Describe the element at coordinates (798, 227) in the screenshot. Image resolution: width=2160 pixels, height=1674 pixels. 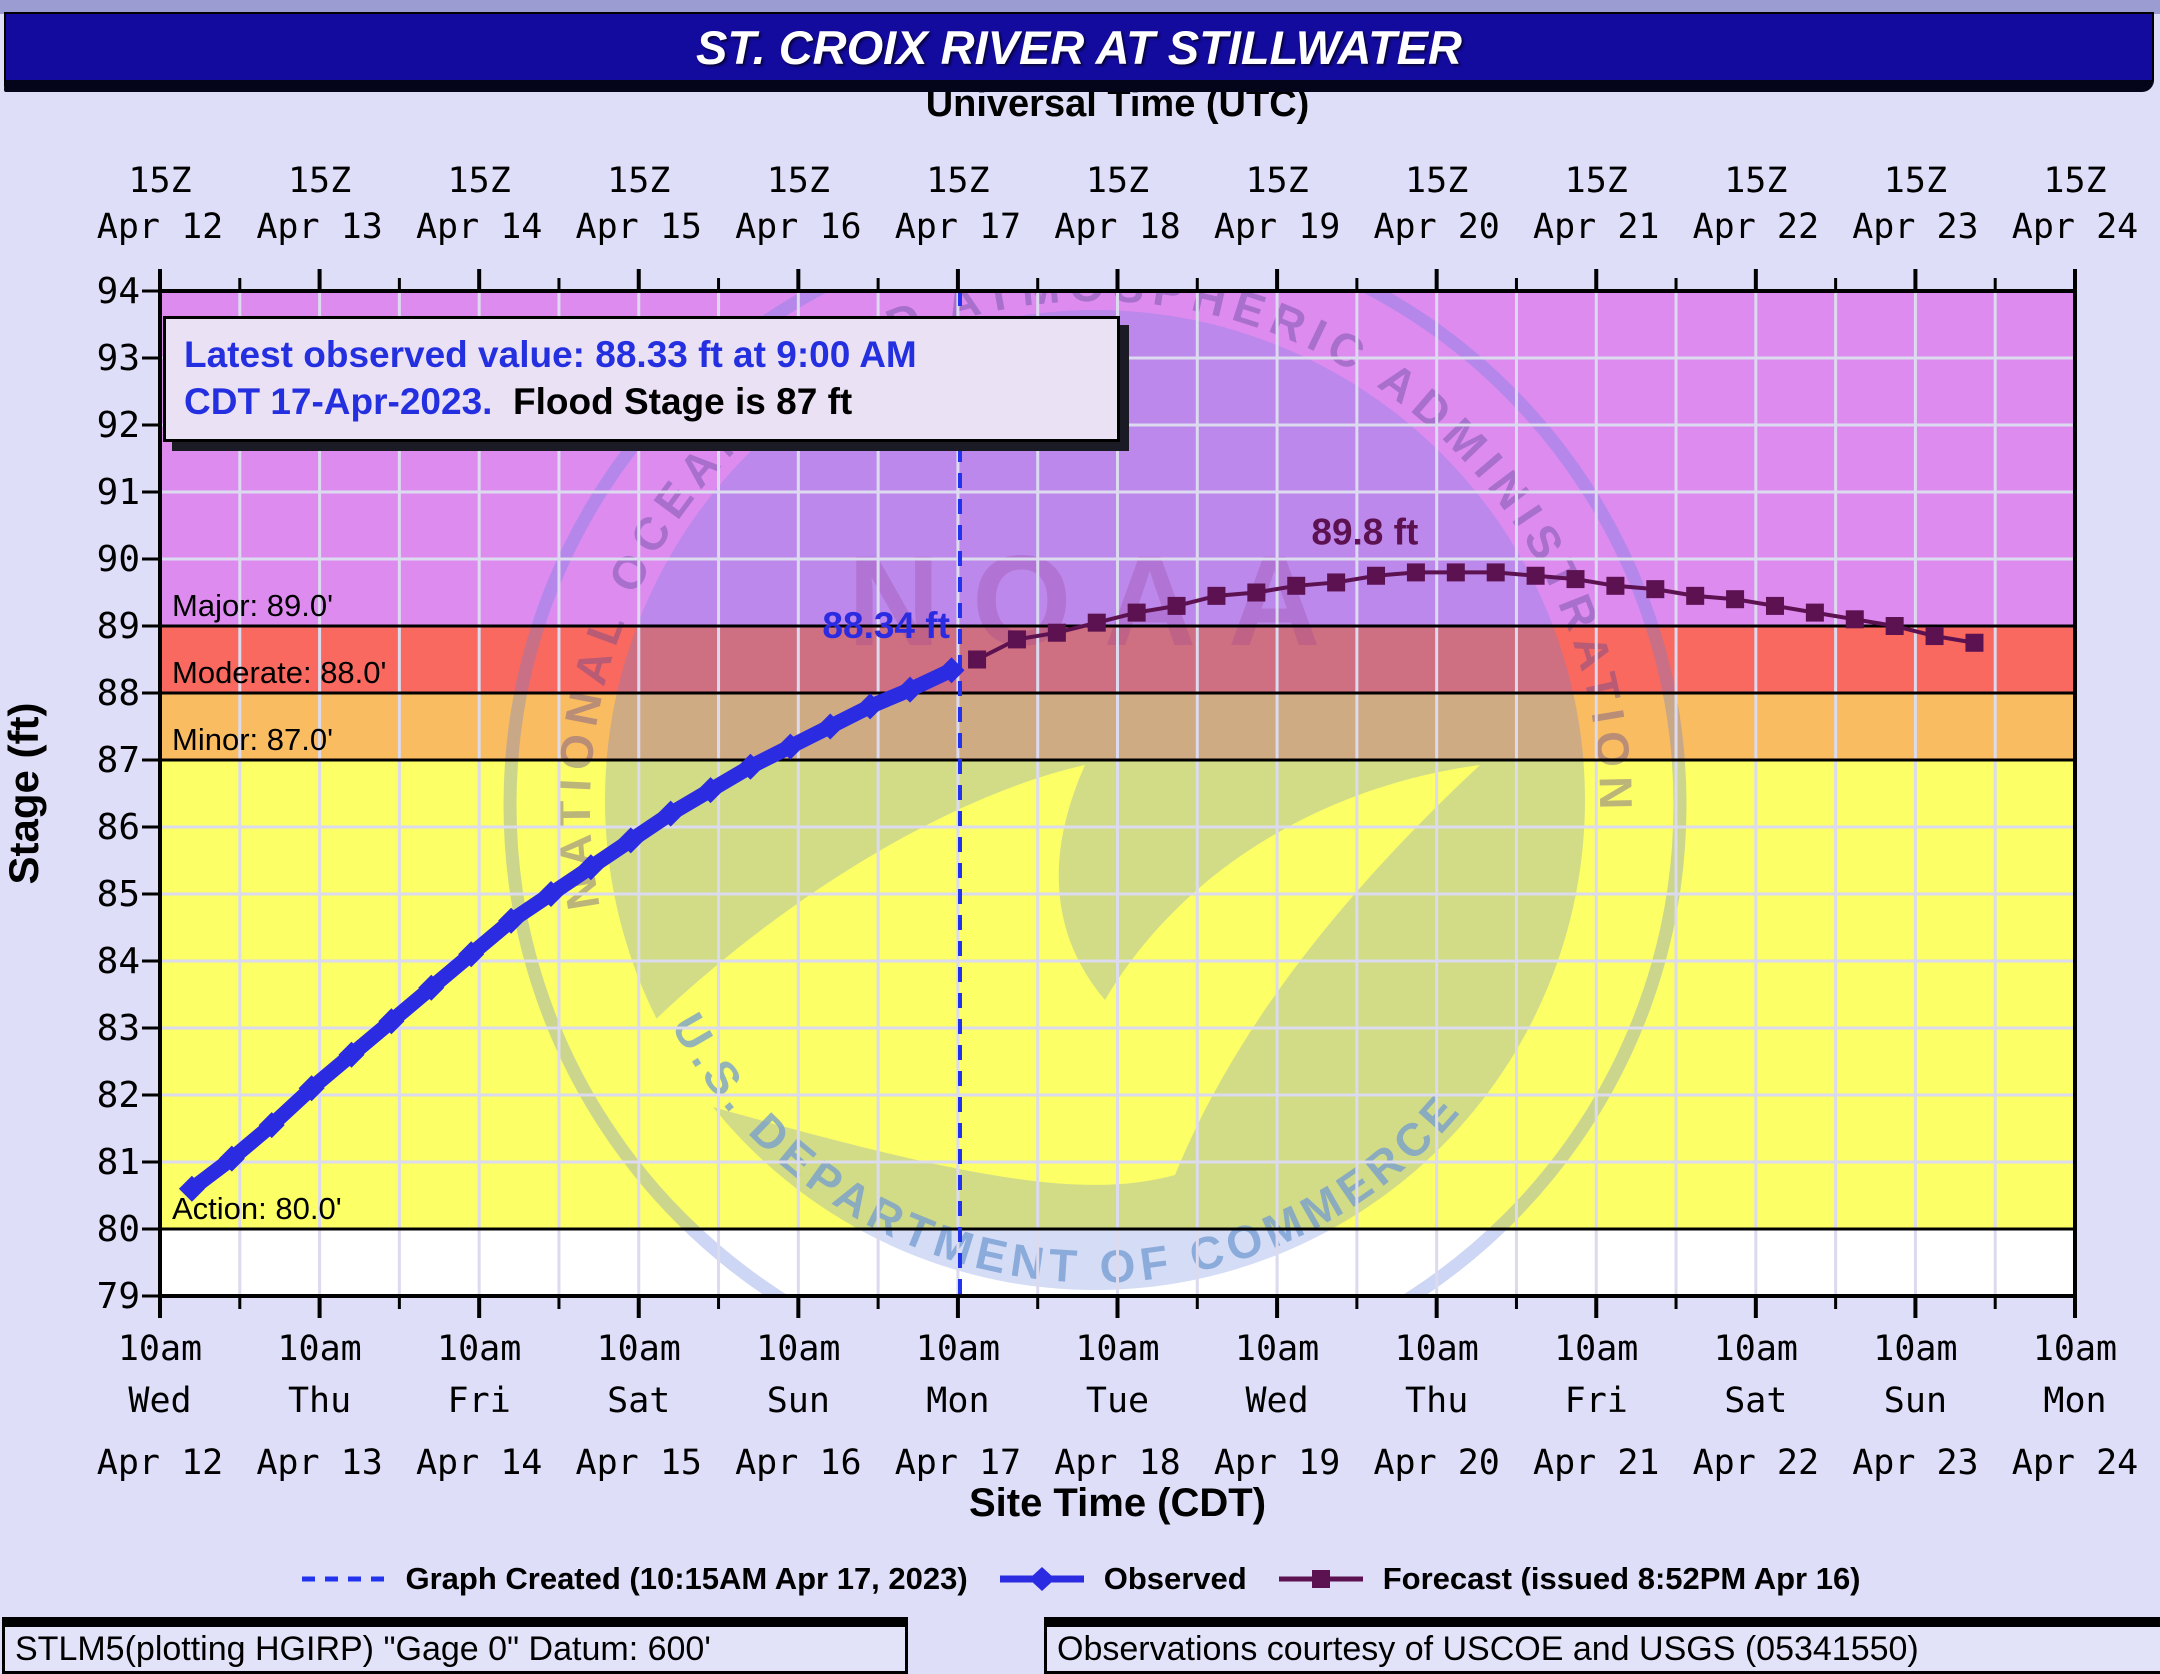
I see `top-axis-date-label: Apr 16` at that location.